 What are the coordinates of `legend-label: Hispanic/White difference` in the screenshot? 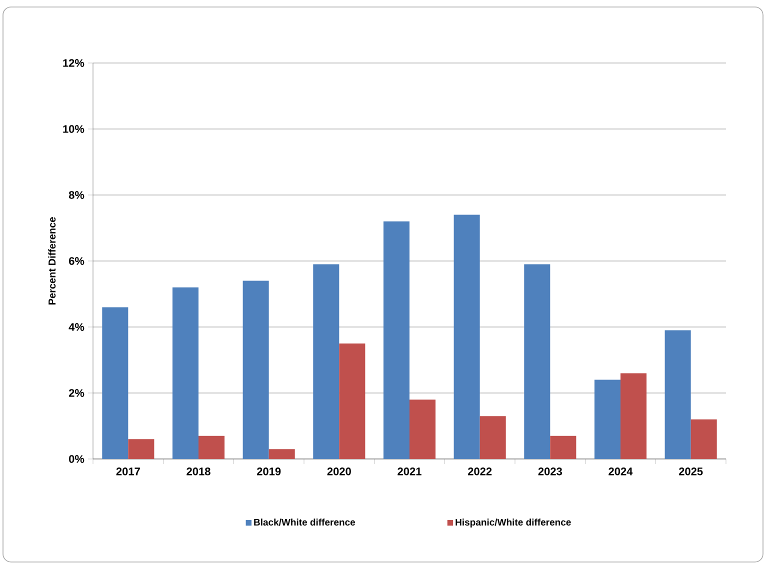 It's located at (513, 523).